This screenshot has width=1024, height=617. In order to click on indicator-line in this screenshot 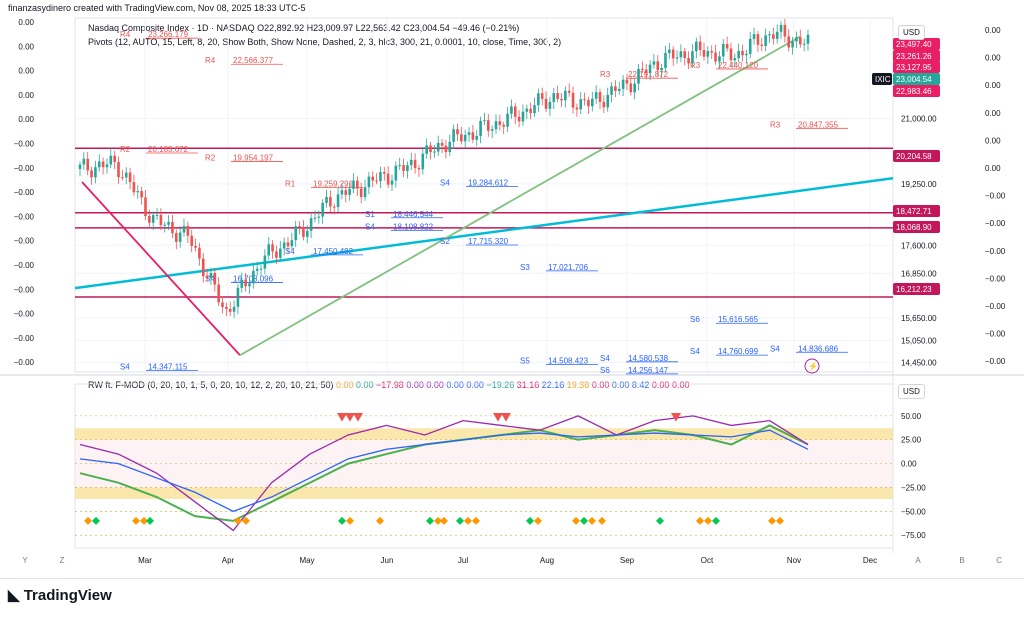, I will do `click(444, 471)`.